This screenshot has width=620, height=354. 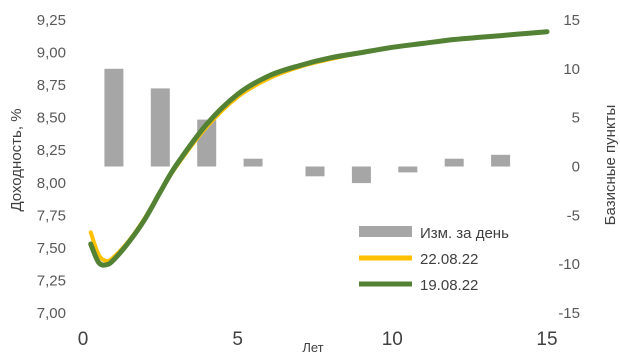 I want to click on legend: Изм. за день 22.08.22 19.08.22, so click(x=434, y=259).